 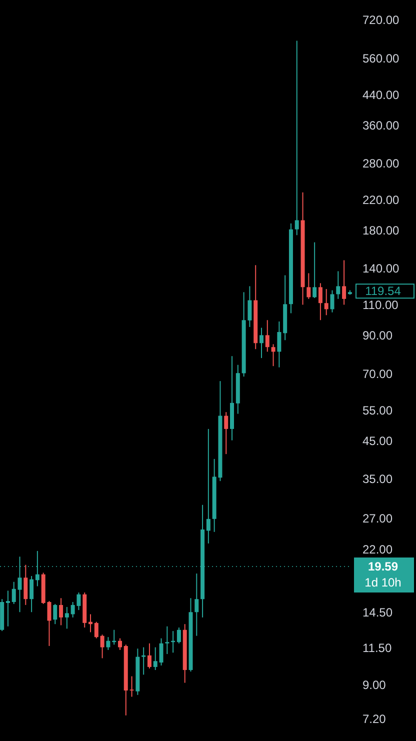 I want to click on ref-line-label: 19.59, so click(x=383, y=566).